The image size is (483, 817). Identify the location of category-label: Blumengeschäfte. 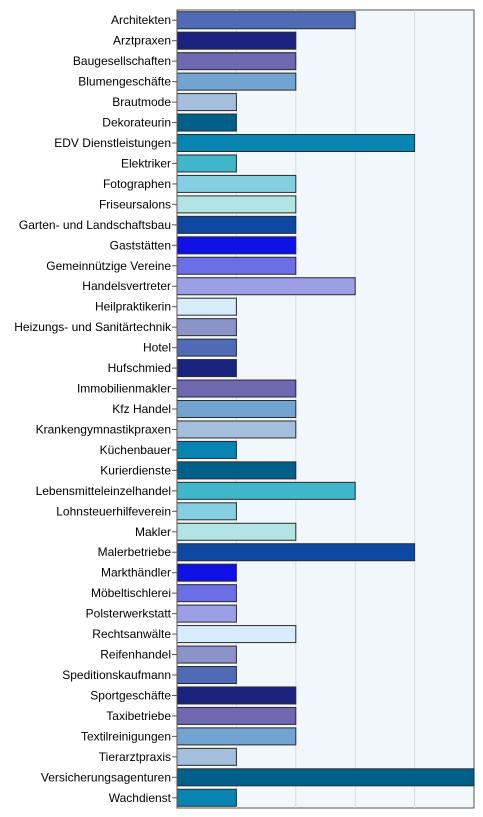
(124, 82).